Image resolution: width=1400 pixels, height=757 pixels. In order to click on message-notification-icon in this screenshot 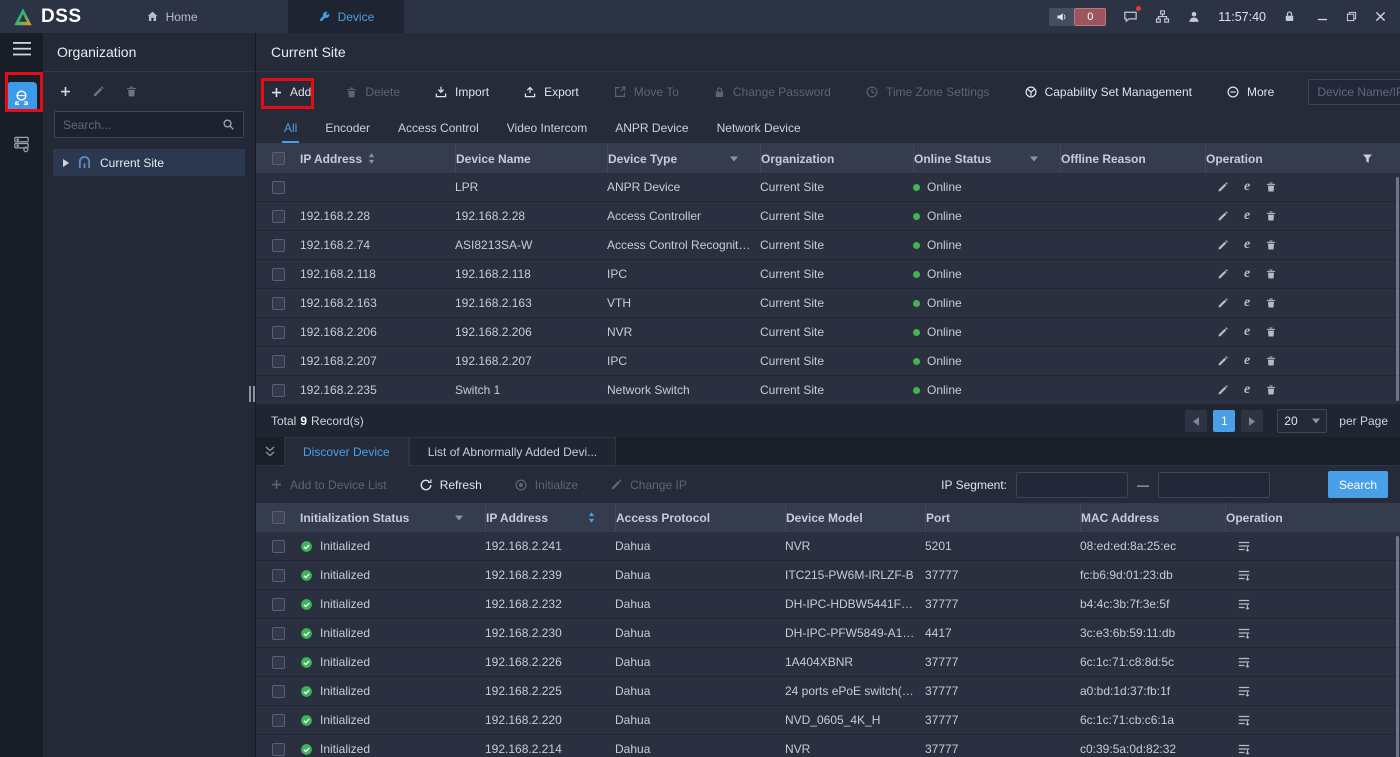, I will do `click(1132, 15)`.